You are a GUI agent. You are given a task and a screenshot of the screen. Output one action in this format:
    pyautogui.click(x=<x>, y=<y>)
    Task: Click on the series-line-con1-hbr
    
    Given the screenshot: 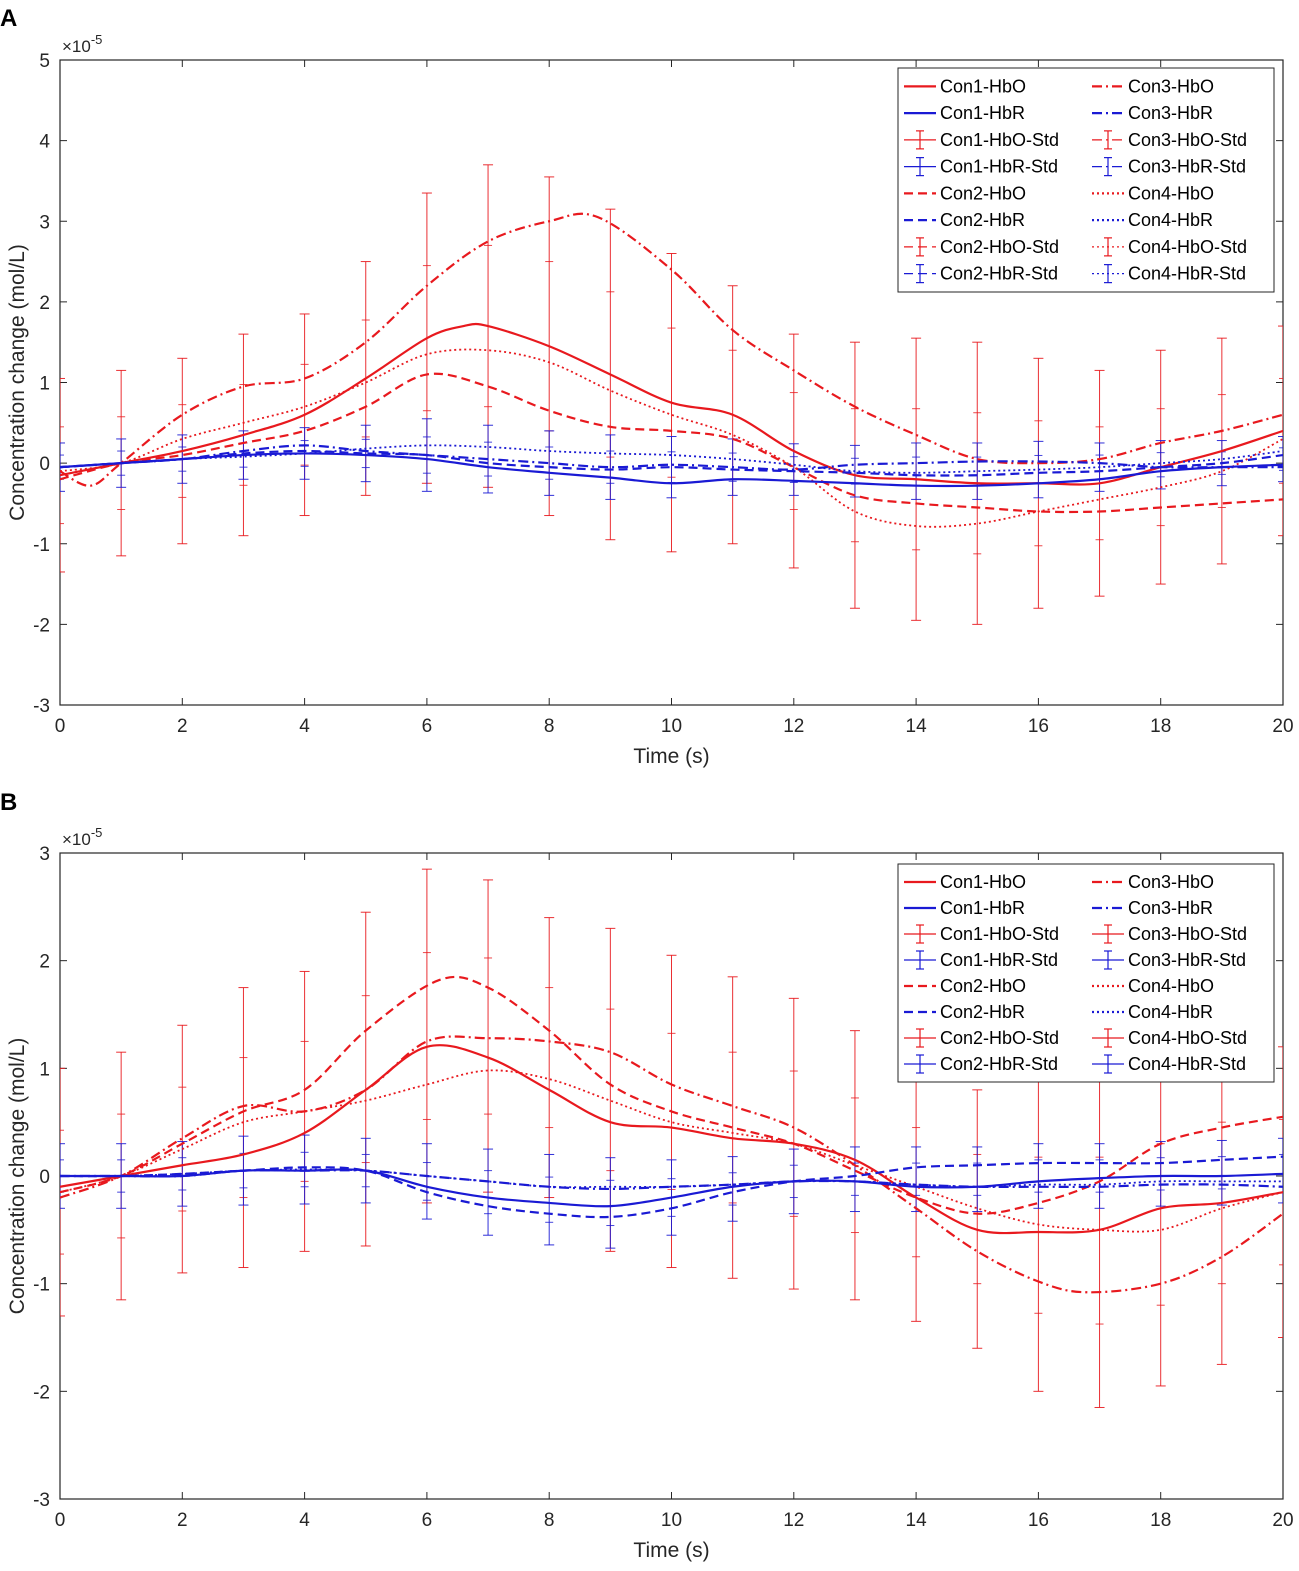 What is the action you would take?
    pyautogui.click(x=671, y=470)
    